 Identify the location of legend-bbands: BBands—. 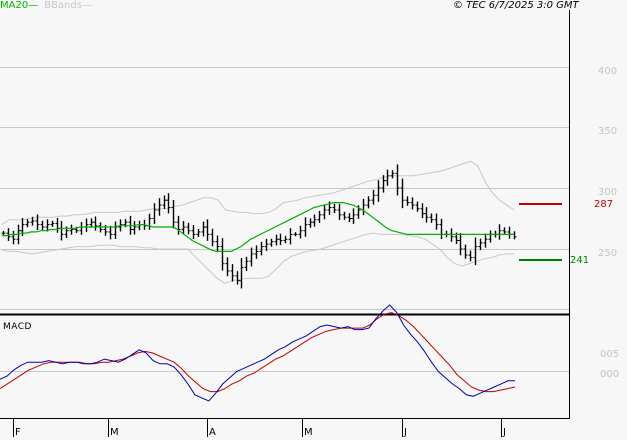
(68, 5).